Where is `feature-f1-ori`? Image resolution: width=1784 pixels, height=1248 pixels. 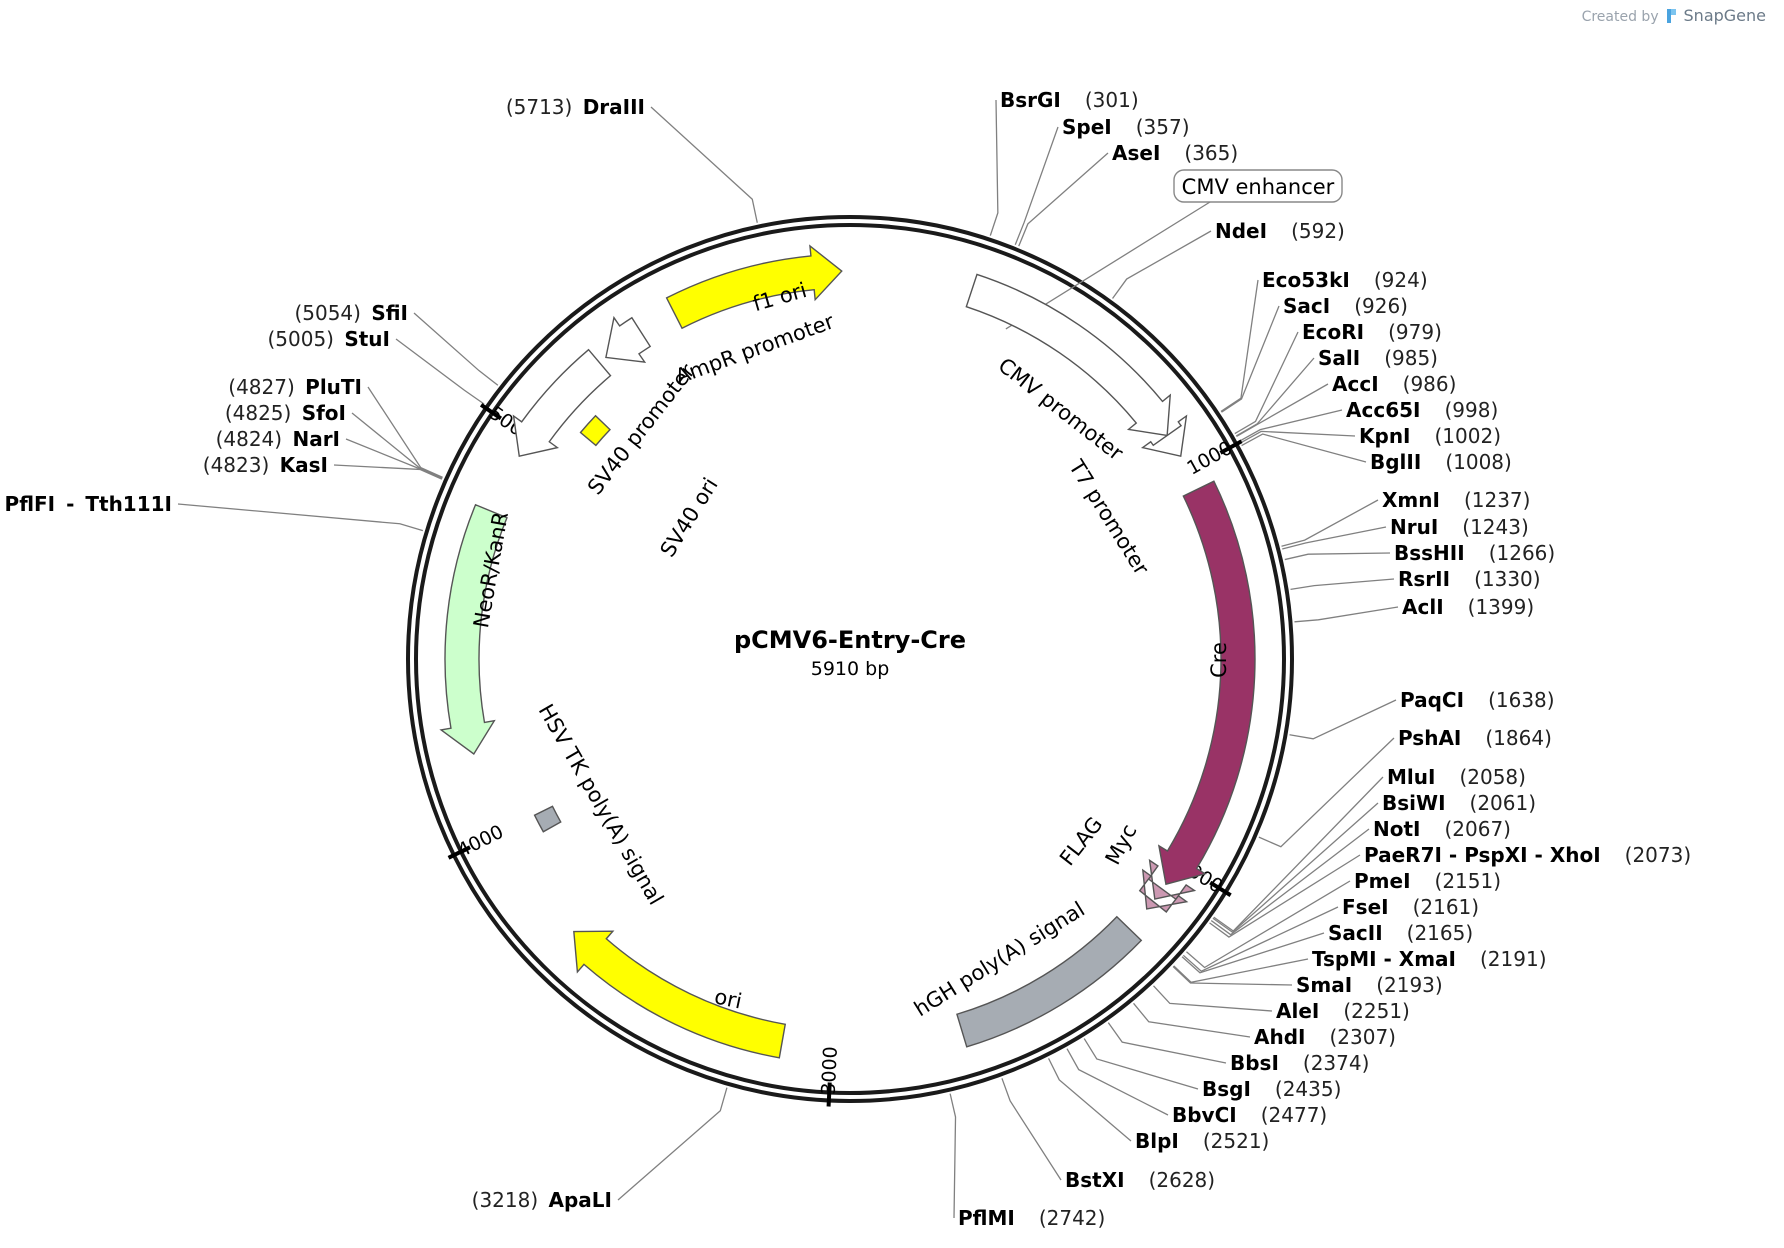
feature-f1-ori is located at coordinates (754, 287).